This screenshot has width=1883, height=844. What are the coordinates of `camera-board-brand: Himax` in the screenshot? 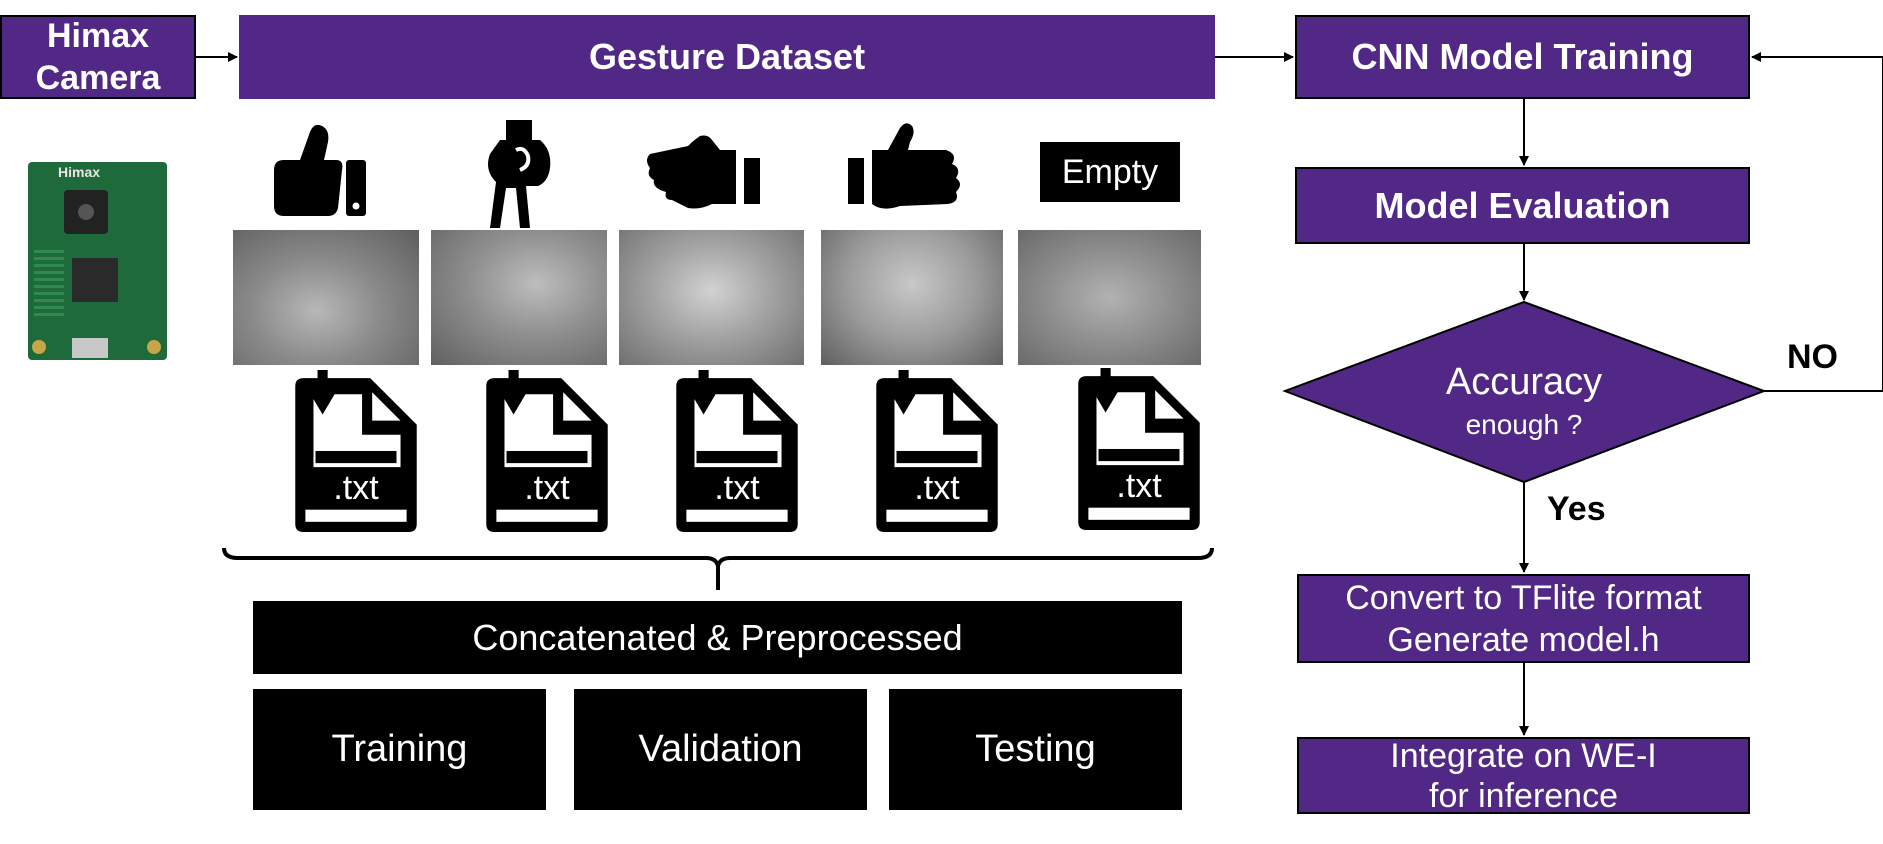 It's located at (79, 172).